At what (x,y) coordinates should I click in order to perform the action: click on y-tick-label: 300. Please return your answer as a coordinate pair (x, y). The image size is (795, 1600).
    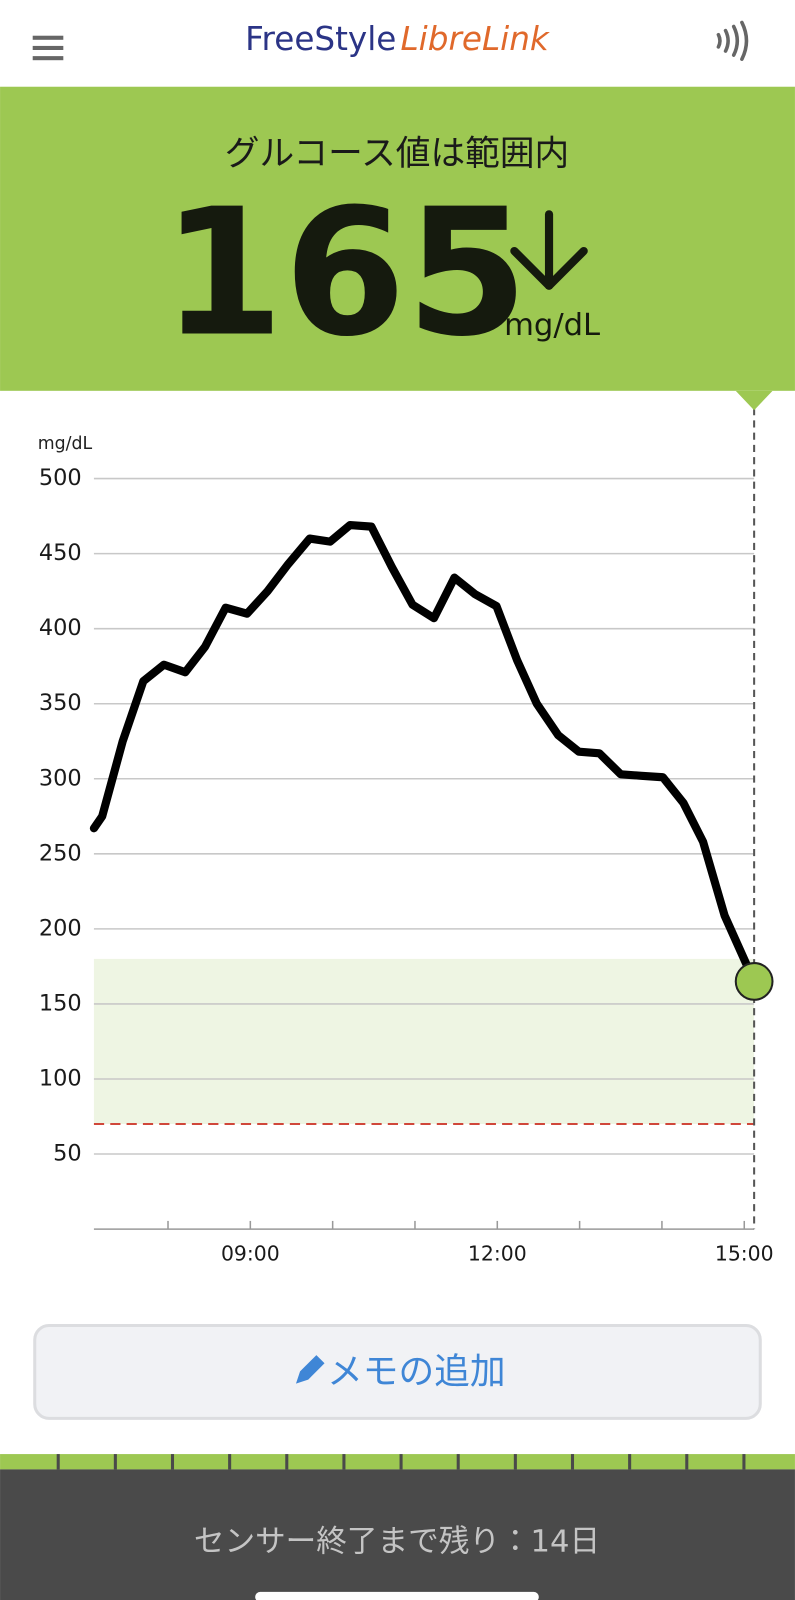
    Looking at the image, I should click on (60, 778).